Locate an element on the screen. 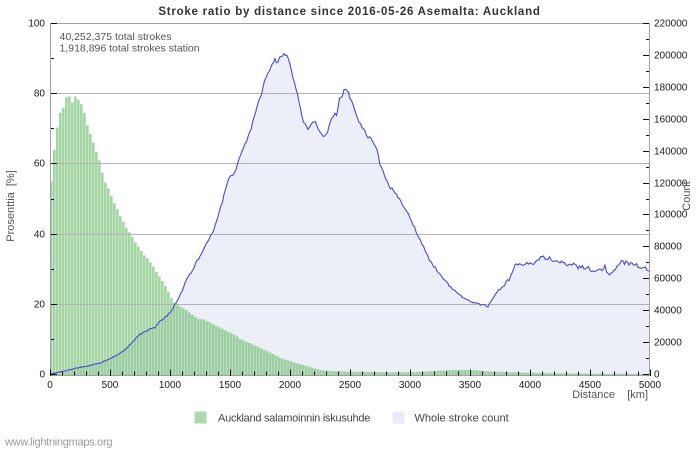 The image size is (700, 450). svg-text: 180000 is located at coordinates (671, 87).